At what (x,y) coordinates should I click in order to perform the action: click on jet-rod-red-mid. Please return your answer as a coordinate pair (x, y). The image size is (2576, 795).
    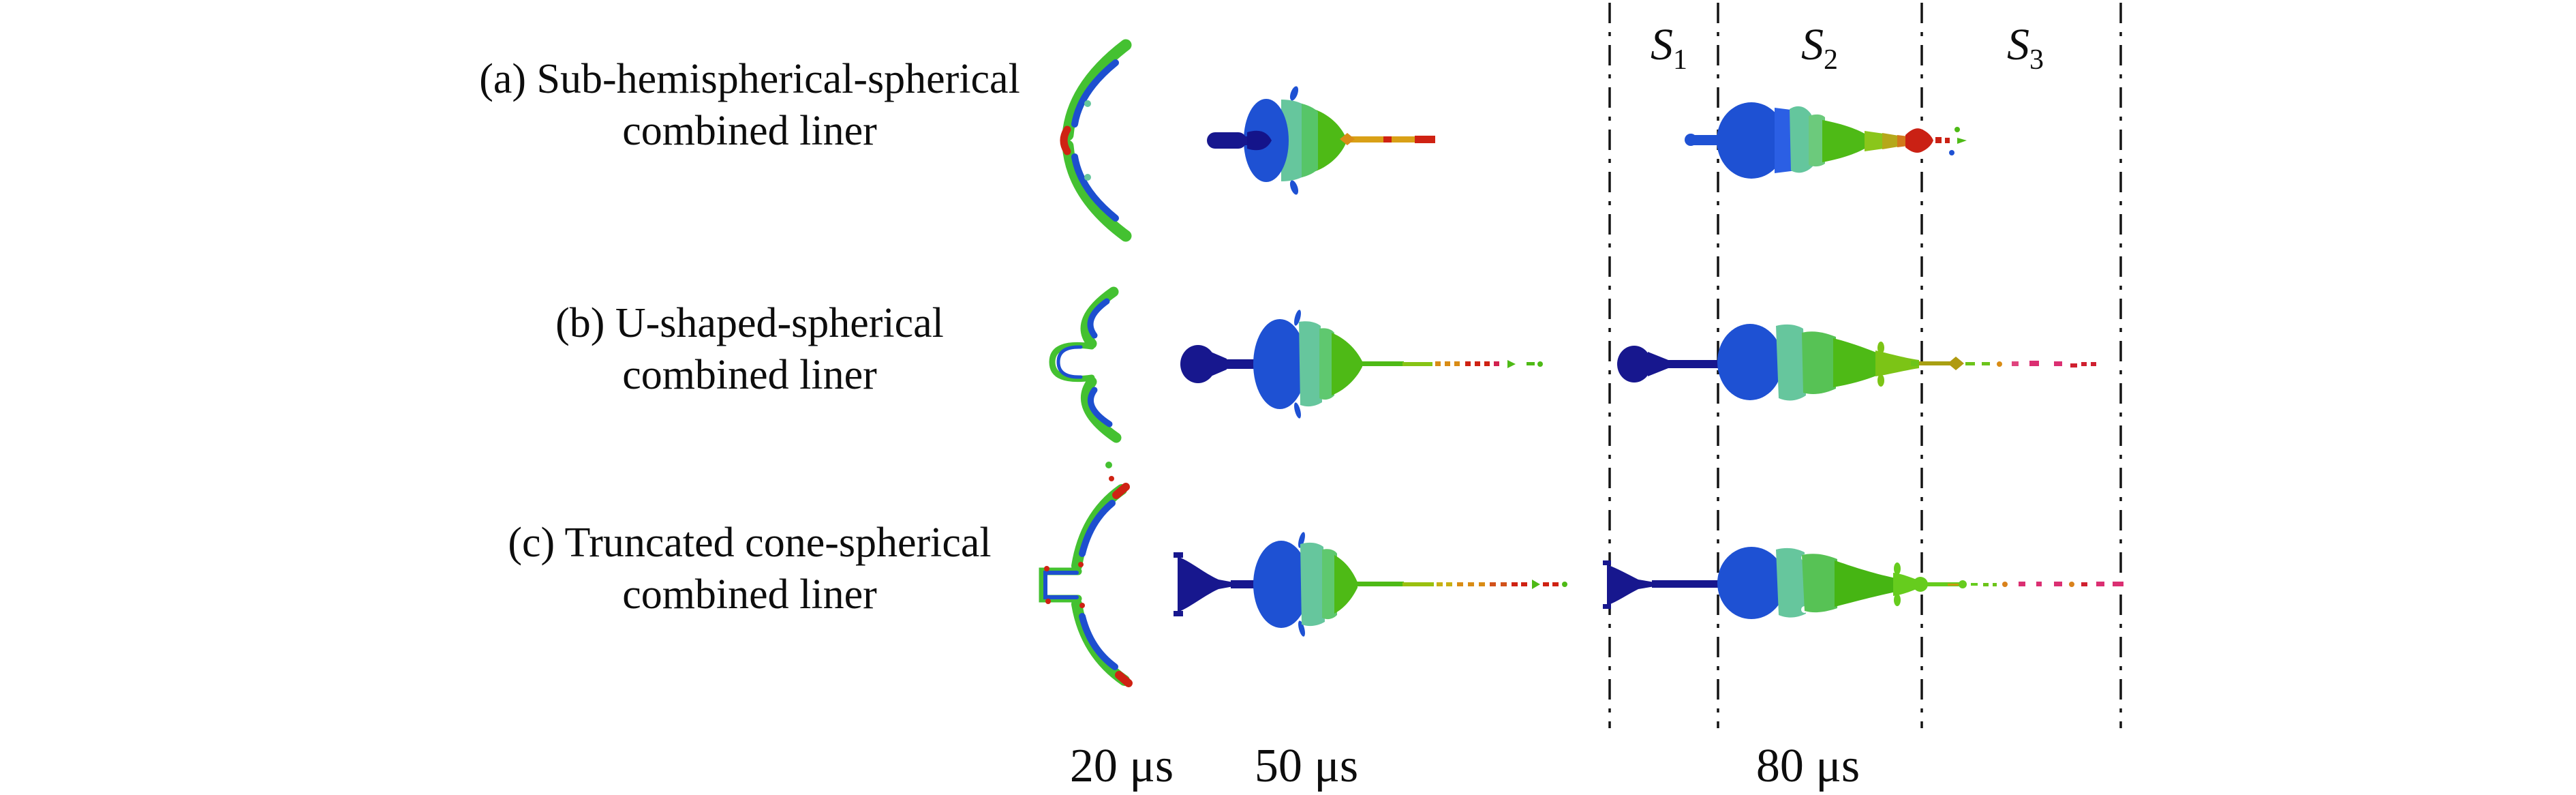
    Looking at the image, I should click on (1387, 139).